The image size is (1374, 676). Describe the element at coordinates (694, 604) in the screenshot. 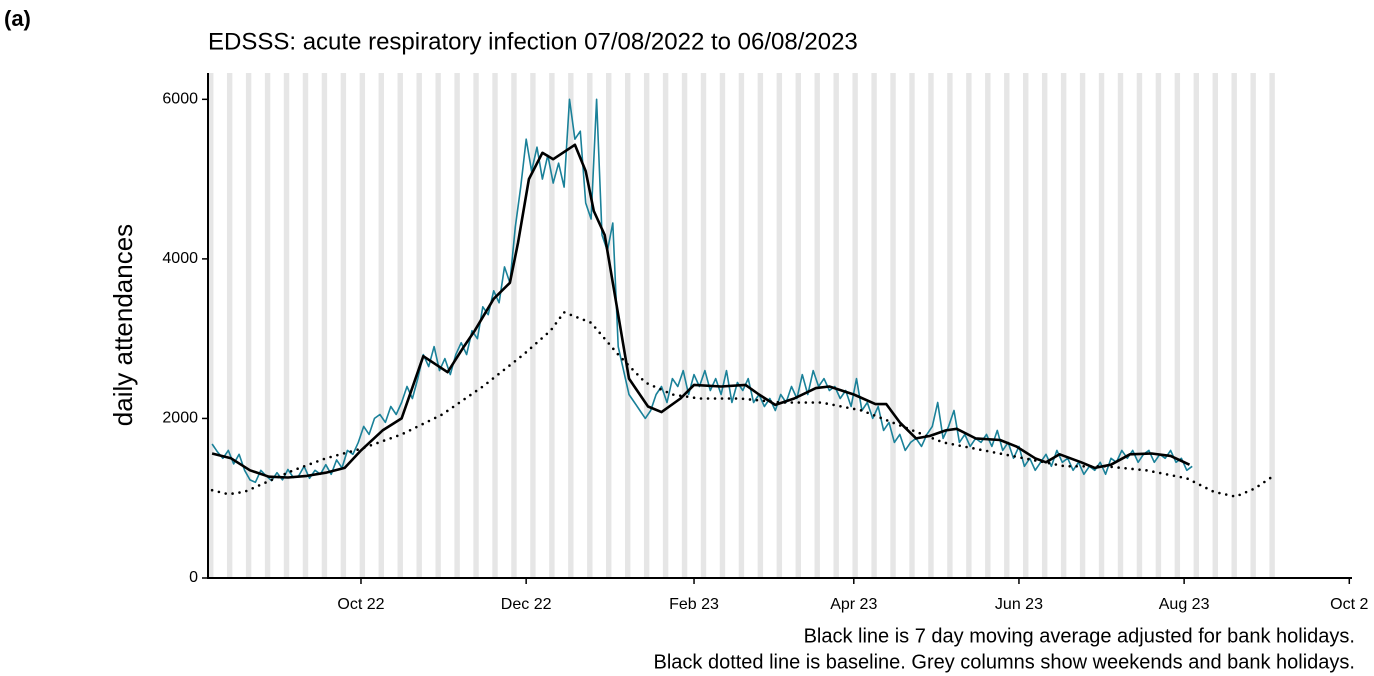

I see `x-tick-label: Feb 23` at that location.